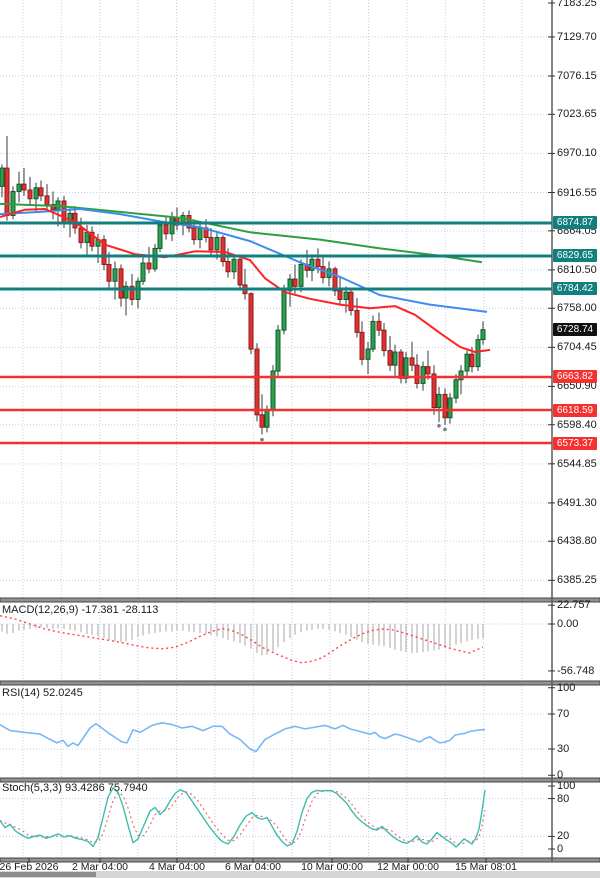 This screenshot has width=600, height=878. Describe the element at coordinates (575, 377) in the screenshot. I see `price-tag: 6663.82` at that location.